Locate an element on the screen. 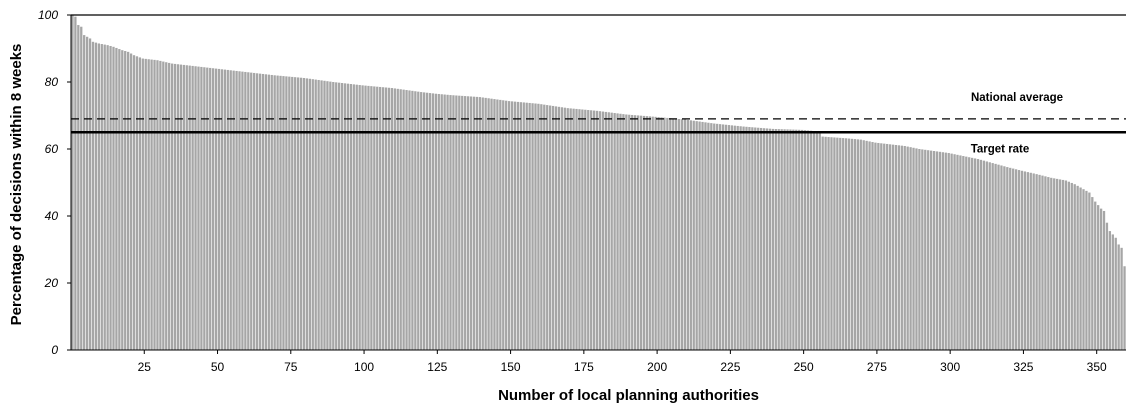 Image resolution: width=1126 pixels, height=412 pixels. x-tick-label: 200 is located at coordinates (657, 367).